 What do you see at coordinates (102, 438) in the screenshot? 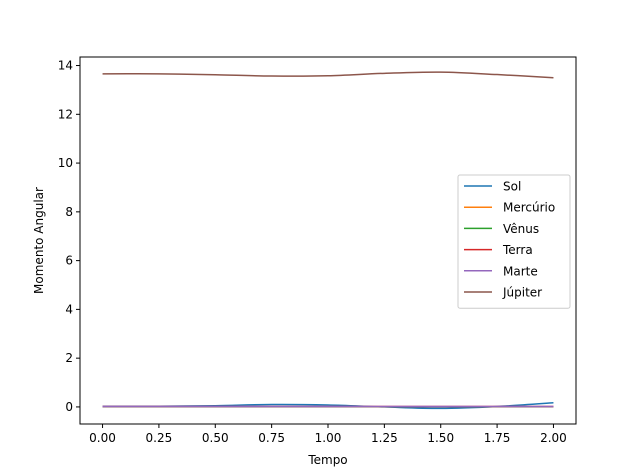
I see `x-tick-label: 0.00` at bounding box center [102, 438].